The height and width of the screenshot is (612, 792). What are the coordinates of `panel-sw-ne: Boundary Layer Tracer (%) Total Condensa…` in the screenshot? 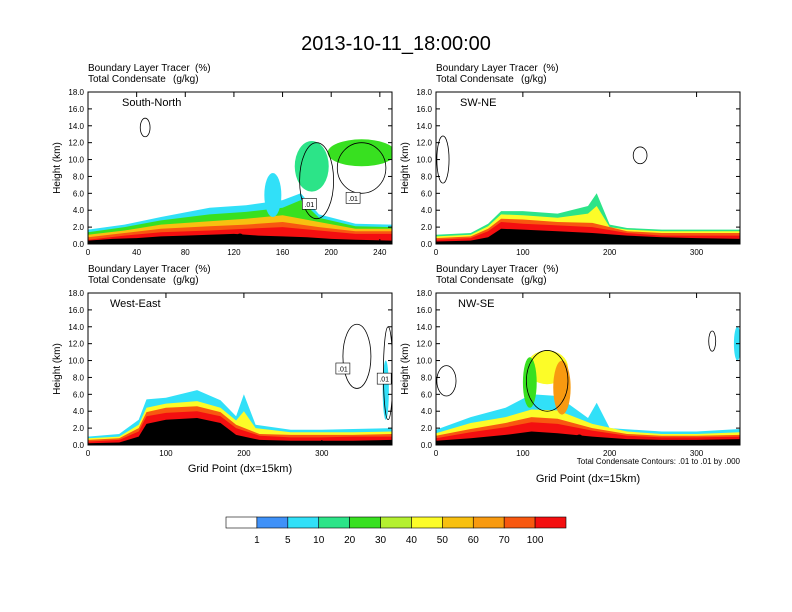 It's located at (570, 160).